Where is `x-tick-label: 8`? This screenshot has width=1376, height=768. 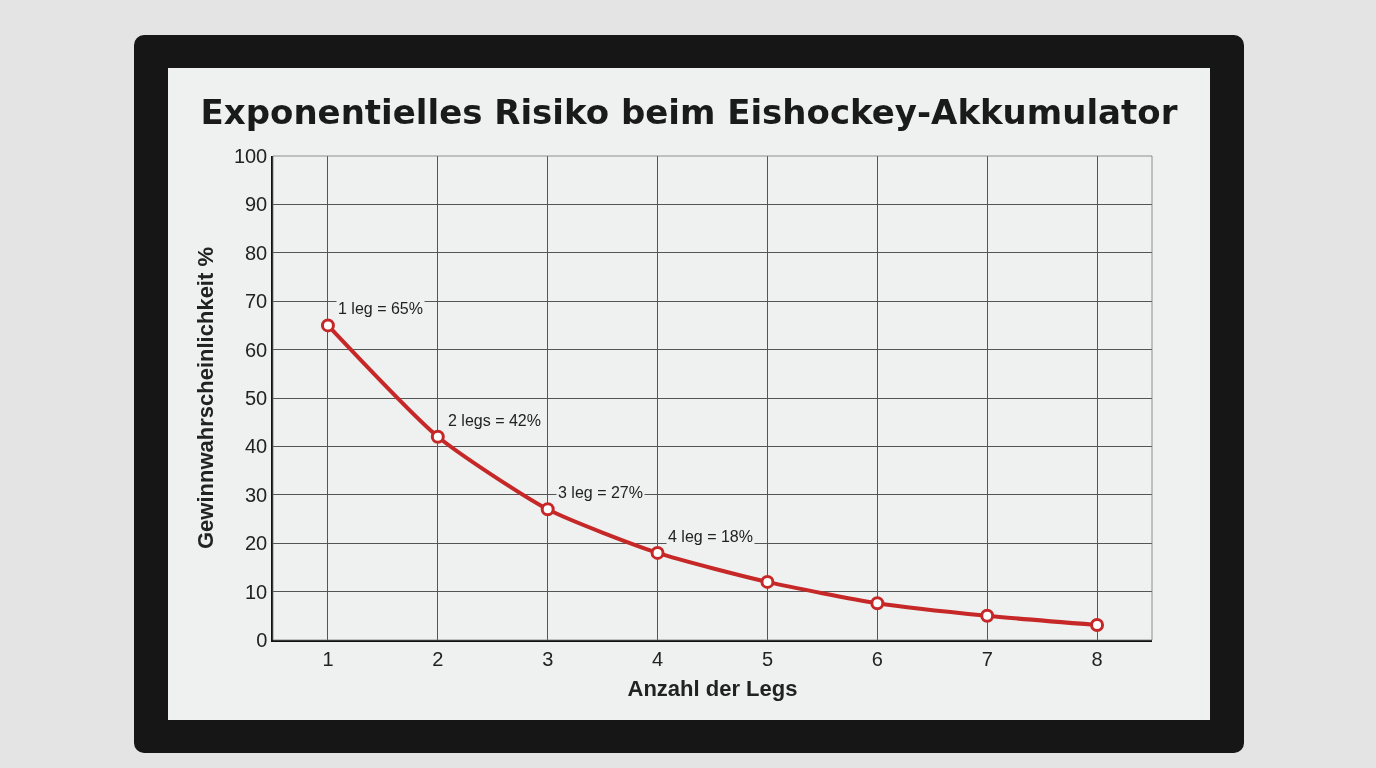
x-tick-label: 8 is located at coordinates (1097, 658).